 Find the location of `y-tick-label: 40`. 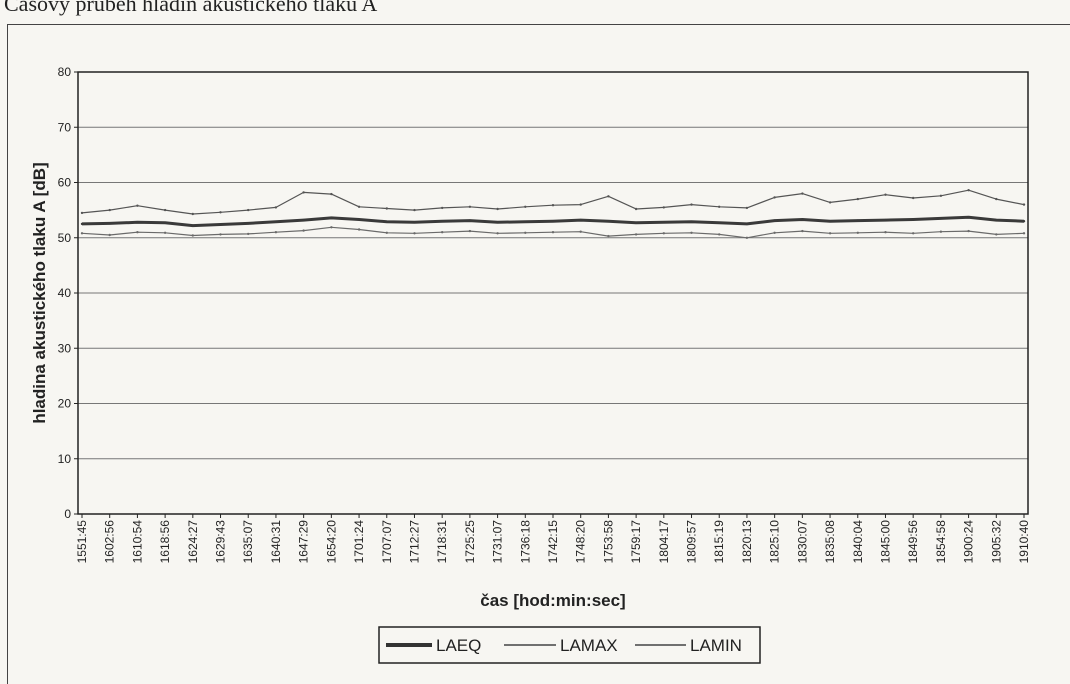

y-tick-label: 40 is located at coordinates (65, 293).